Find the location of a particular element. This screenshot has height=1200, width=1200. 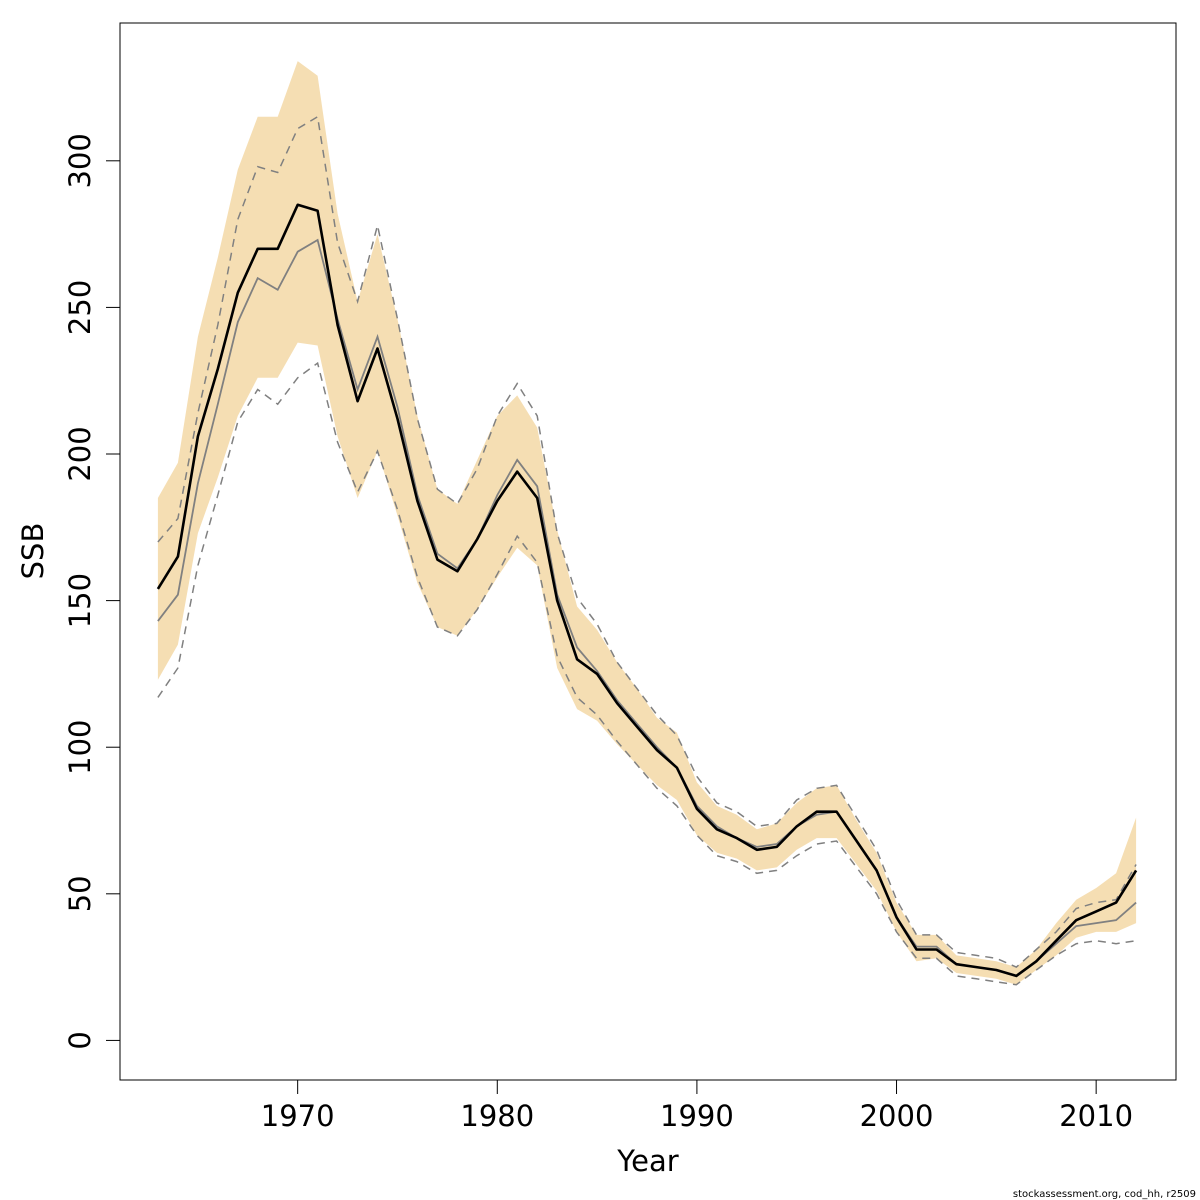

y-axis-title: SSB is located at coordinates (33, 551).